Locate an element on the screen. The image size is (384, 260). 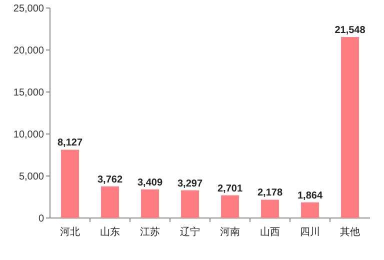
x-tick-label: 辽宁 is located at coordinates (190, 232).